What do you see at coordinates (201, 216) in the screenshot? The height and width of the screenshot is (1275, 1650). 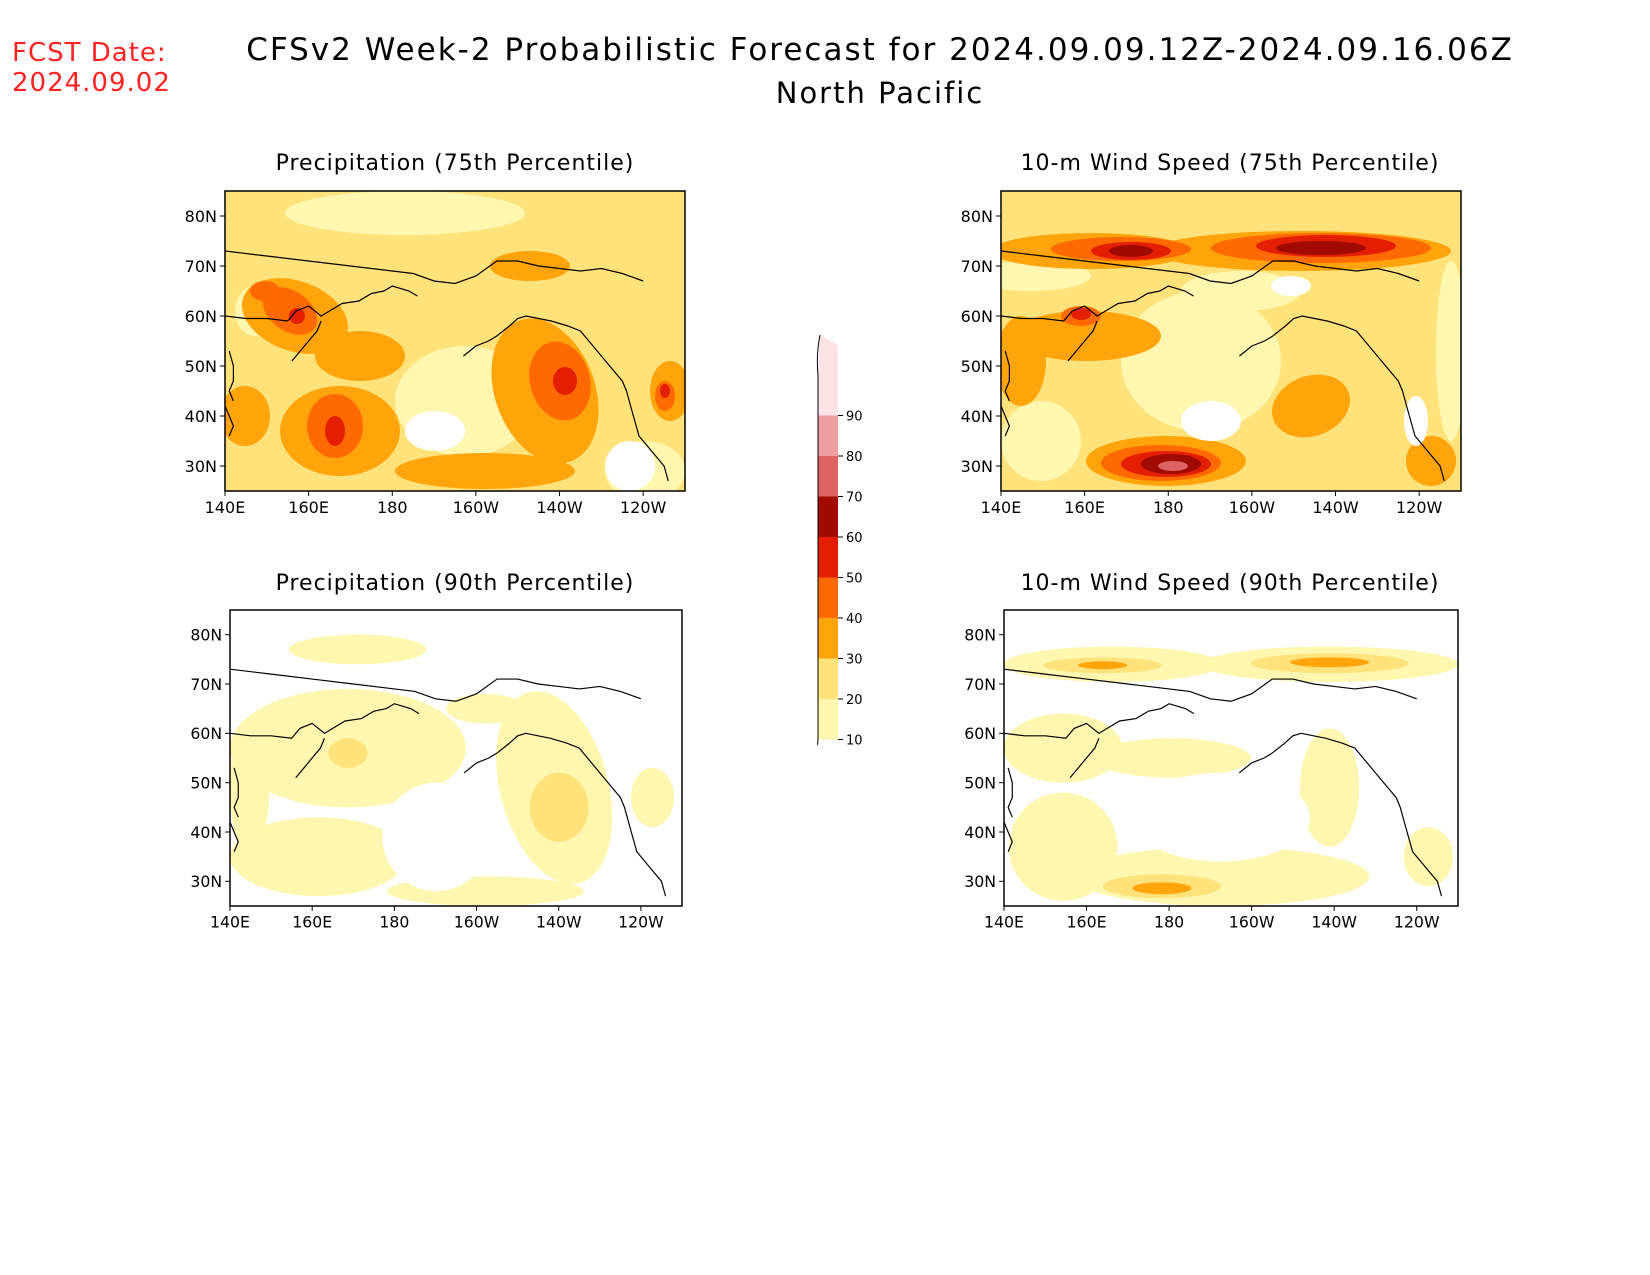 I see `y-tick-label: 80N` at bounding box center [201, 216].